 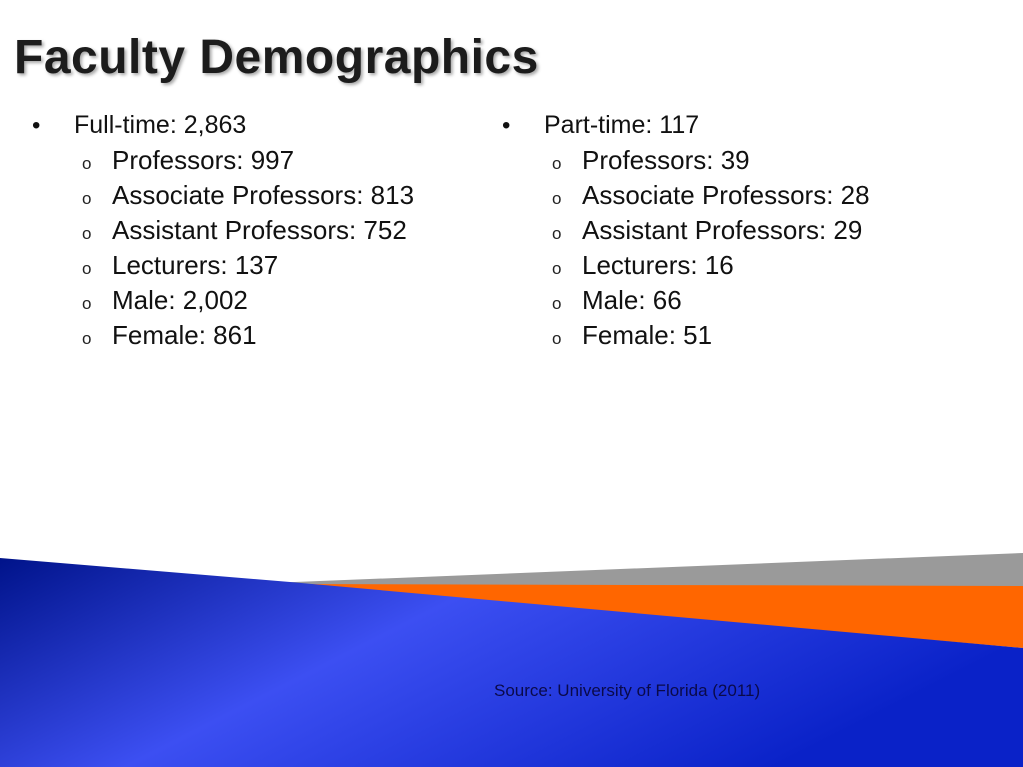 I want to click on list-item: o Lecturers: 137, so click(x=222, y=265).